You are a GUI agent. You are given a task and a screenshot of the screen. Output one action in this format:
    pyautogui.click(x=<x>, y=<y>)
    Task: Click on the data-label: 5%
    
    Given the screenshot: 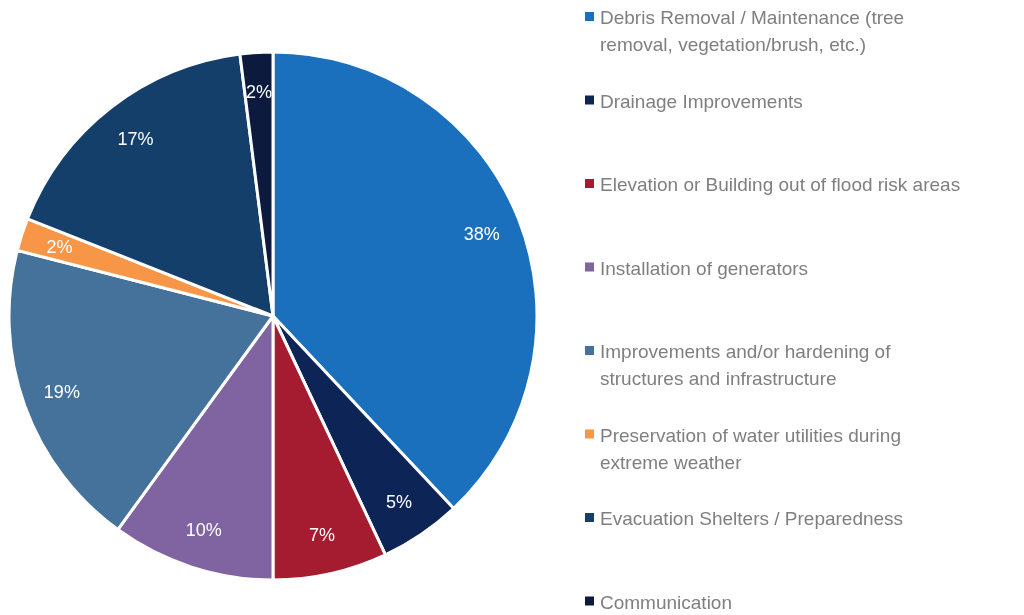 What is the action you would take?
    pyautogui.click(x=399, y=501)
    